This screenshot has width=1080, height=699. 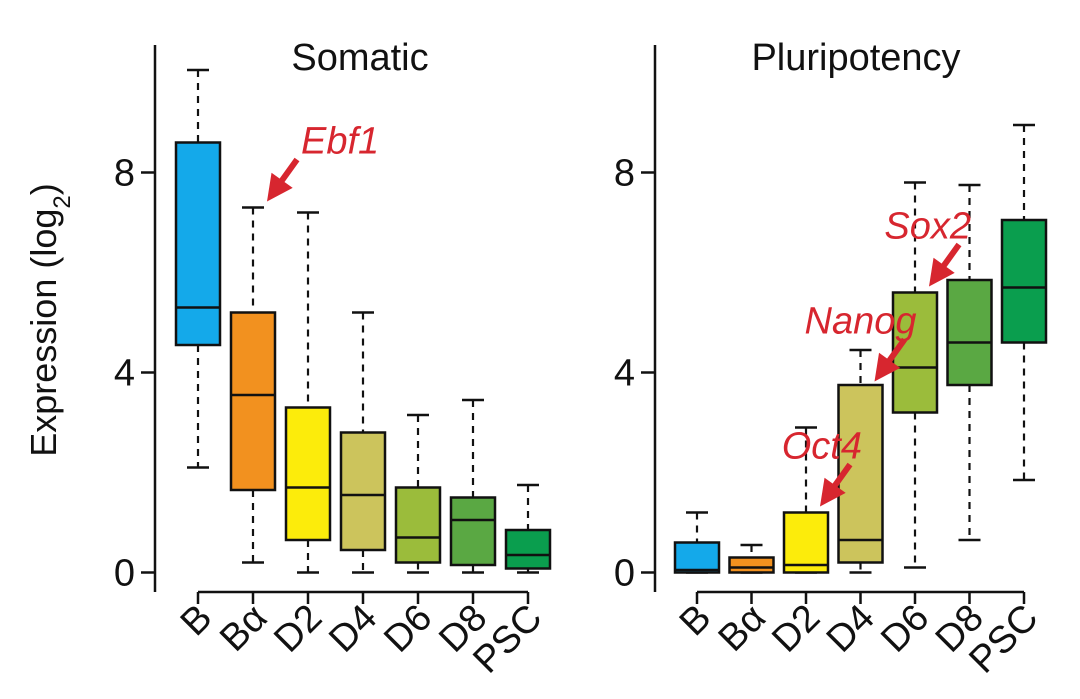 I want to click on svg-text: Expression (log2), so click(x=49, y=319).